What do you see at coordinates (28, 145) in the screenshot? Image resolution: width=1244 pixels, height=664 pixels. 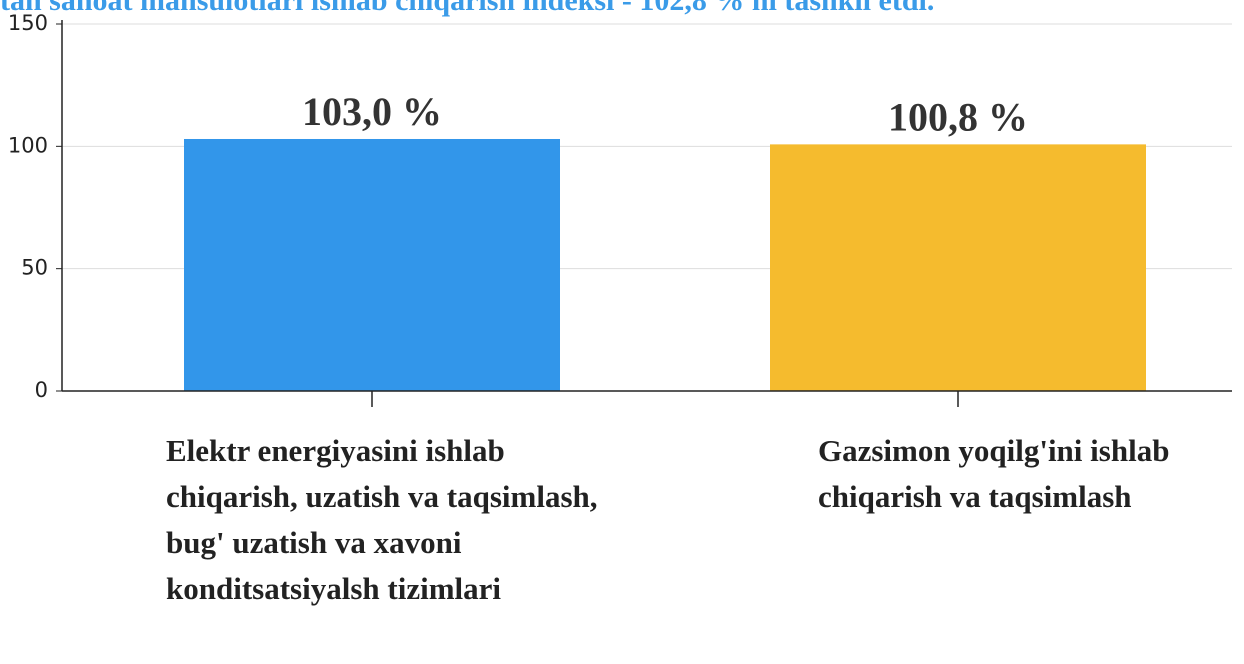 I see `y-tick-label: 100` at bounding box center [28, 145].